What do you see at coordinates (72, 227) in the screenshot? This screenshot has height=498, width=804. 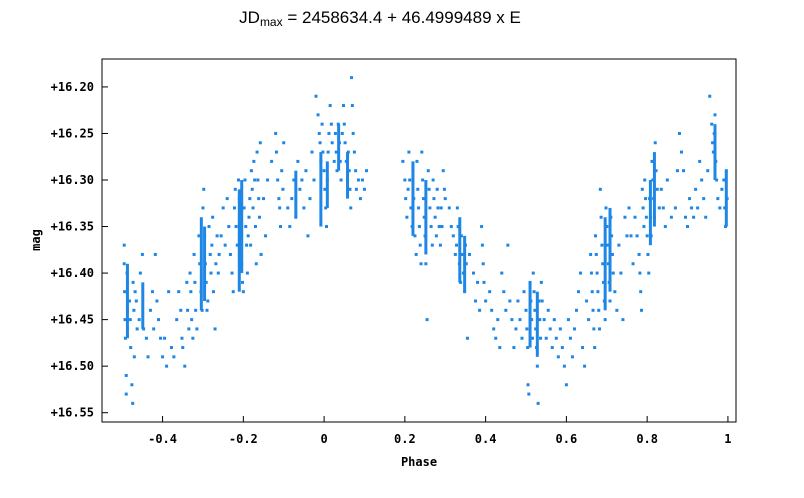 I see `y-tick-label: +16.35` at bounding box center [72, 227].